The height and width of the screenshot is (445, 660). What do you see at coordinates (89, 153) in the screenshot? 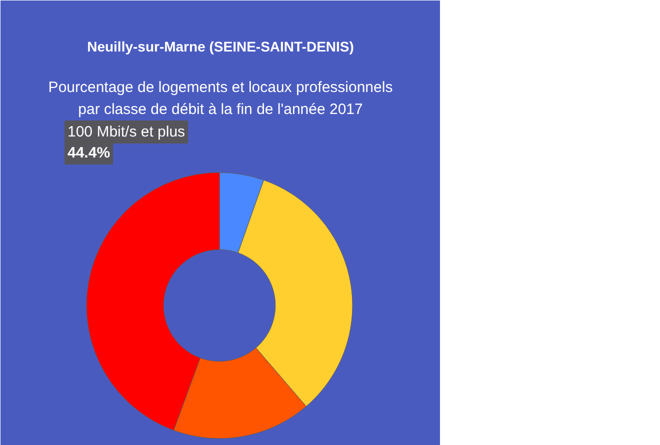
I see `data-label: 44.4%` at bounding box center [89, 153].